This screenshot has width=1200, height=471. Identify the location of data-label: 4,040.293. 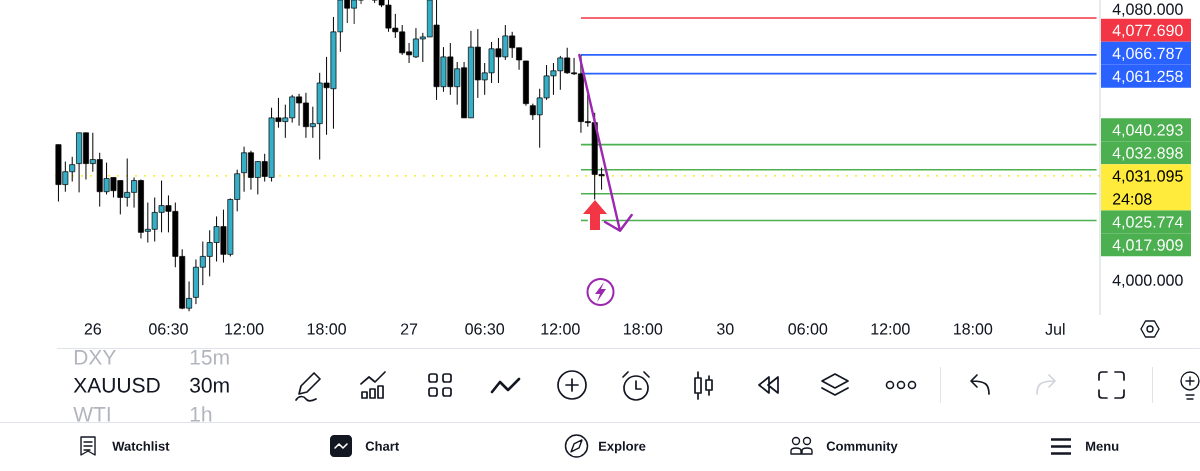
(1147, 131).